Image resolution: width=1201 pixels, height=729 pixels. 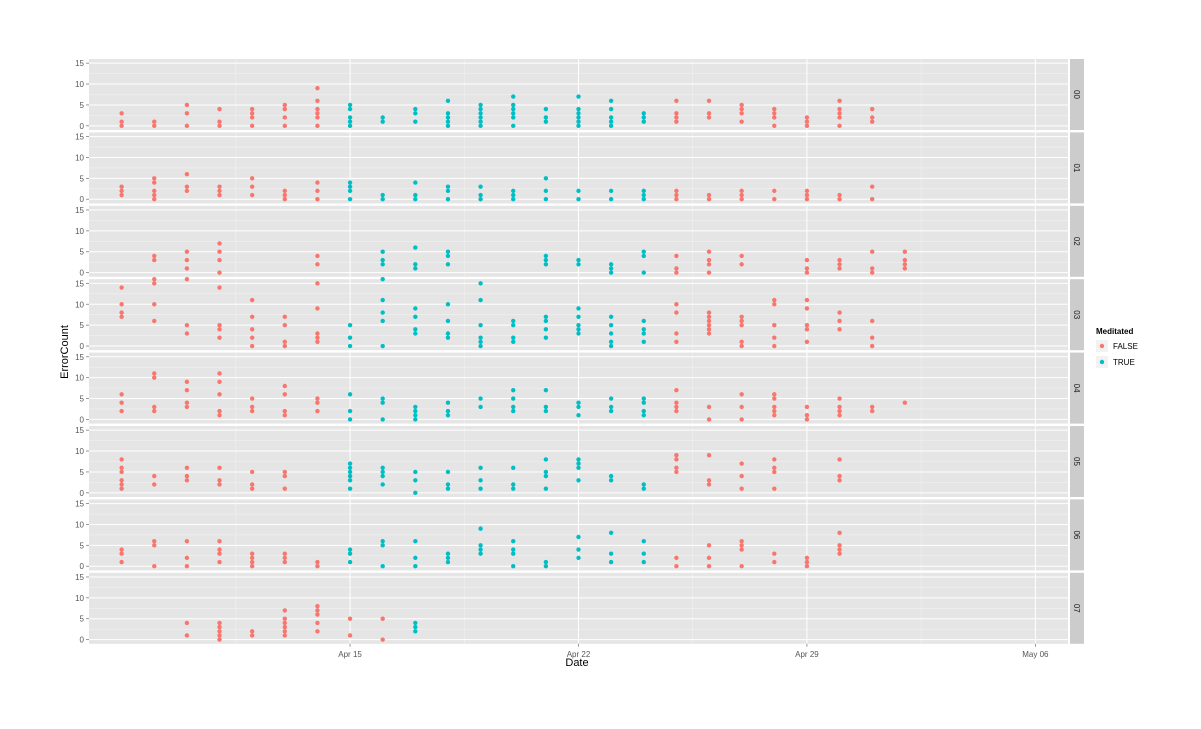 What do you see at coordinates (79, 63) in the screenshot?
I see `y-tick-label: 15` at bounding box center [79, 63].